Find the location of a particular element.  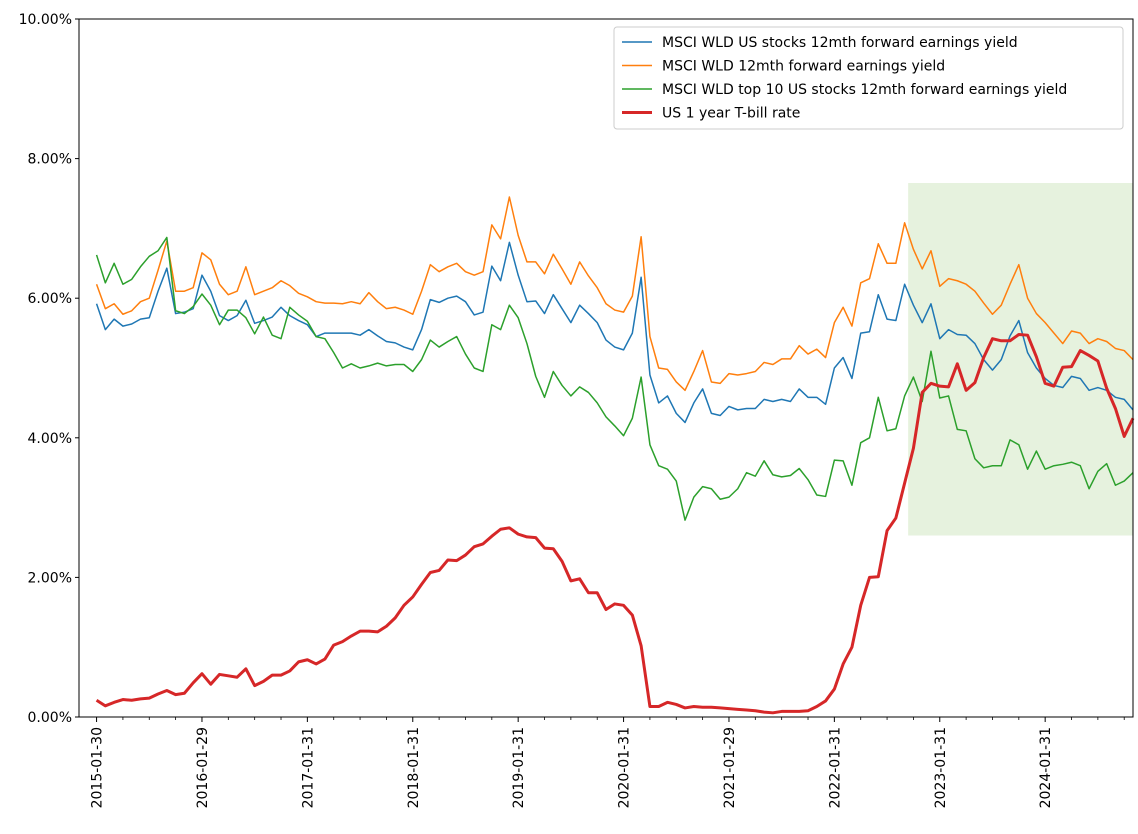

legend-label: US 1 year T-bill rate is located at coordinates (731, 114).